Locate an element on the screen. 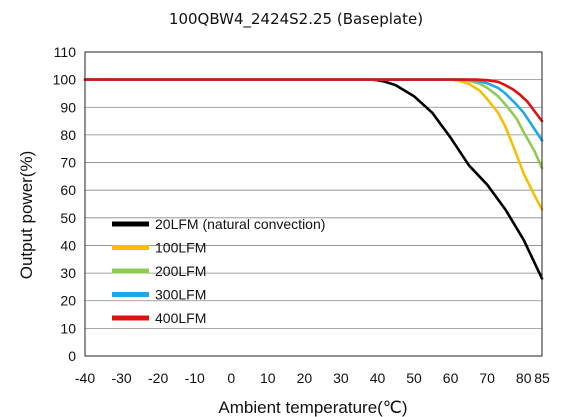  x-tick-labels: -40 -30 -20 -10 0 10 20 30 40 50 60 70 80 85 is located at coordinates (312, 378).